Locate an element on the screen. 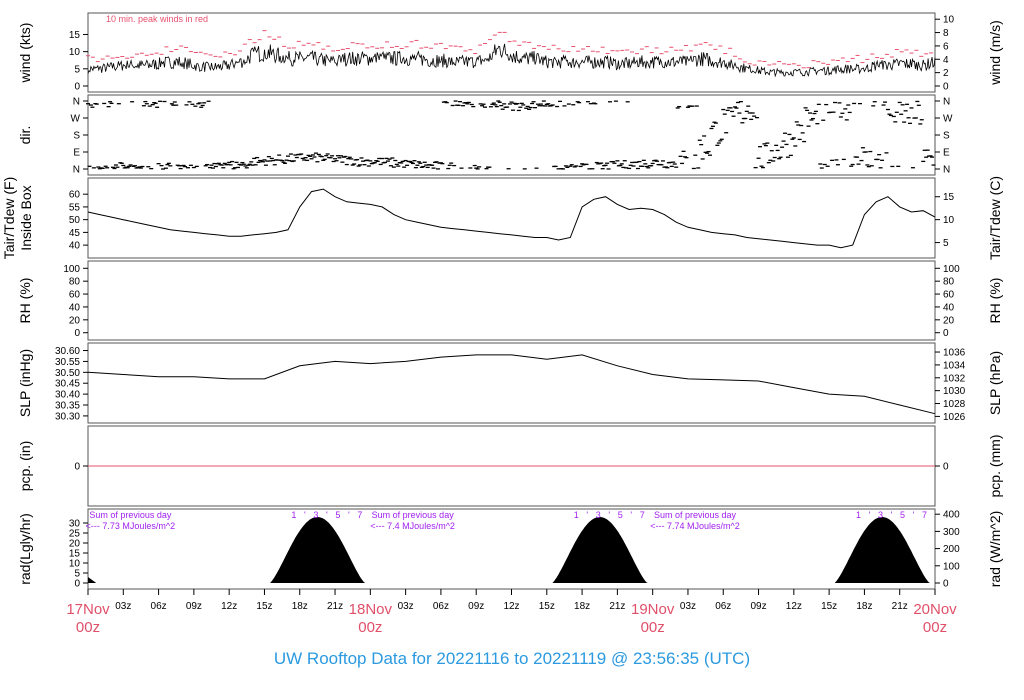 The width and height of the screenshot is (1024, 700). slp-ytick-right-label: 1026 is located at coordinates (954, 417).